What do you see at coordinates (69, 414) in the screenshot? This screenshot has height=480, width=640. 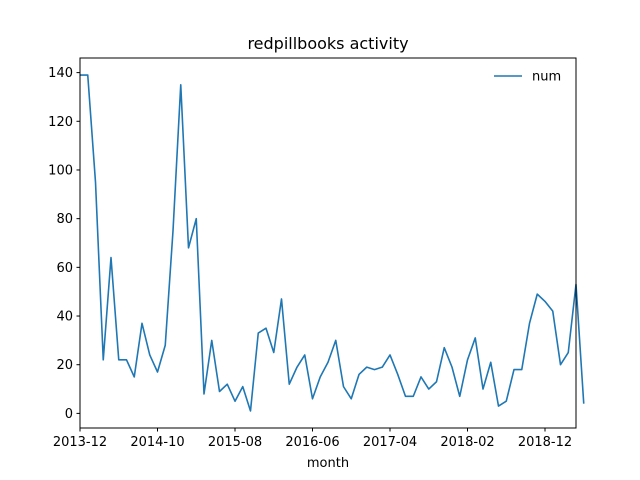 I see `y-tick-label: 0` at bounding box center [69, 414].